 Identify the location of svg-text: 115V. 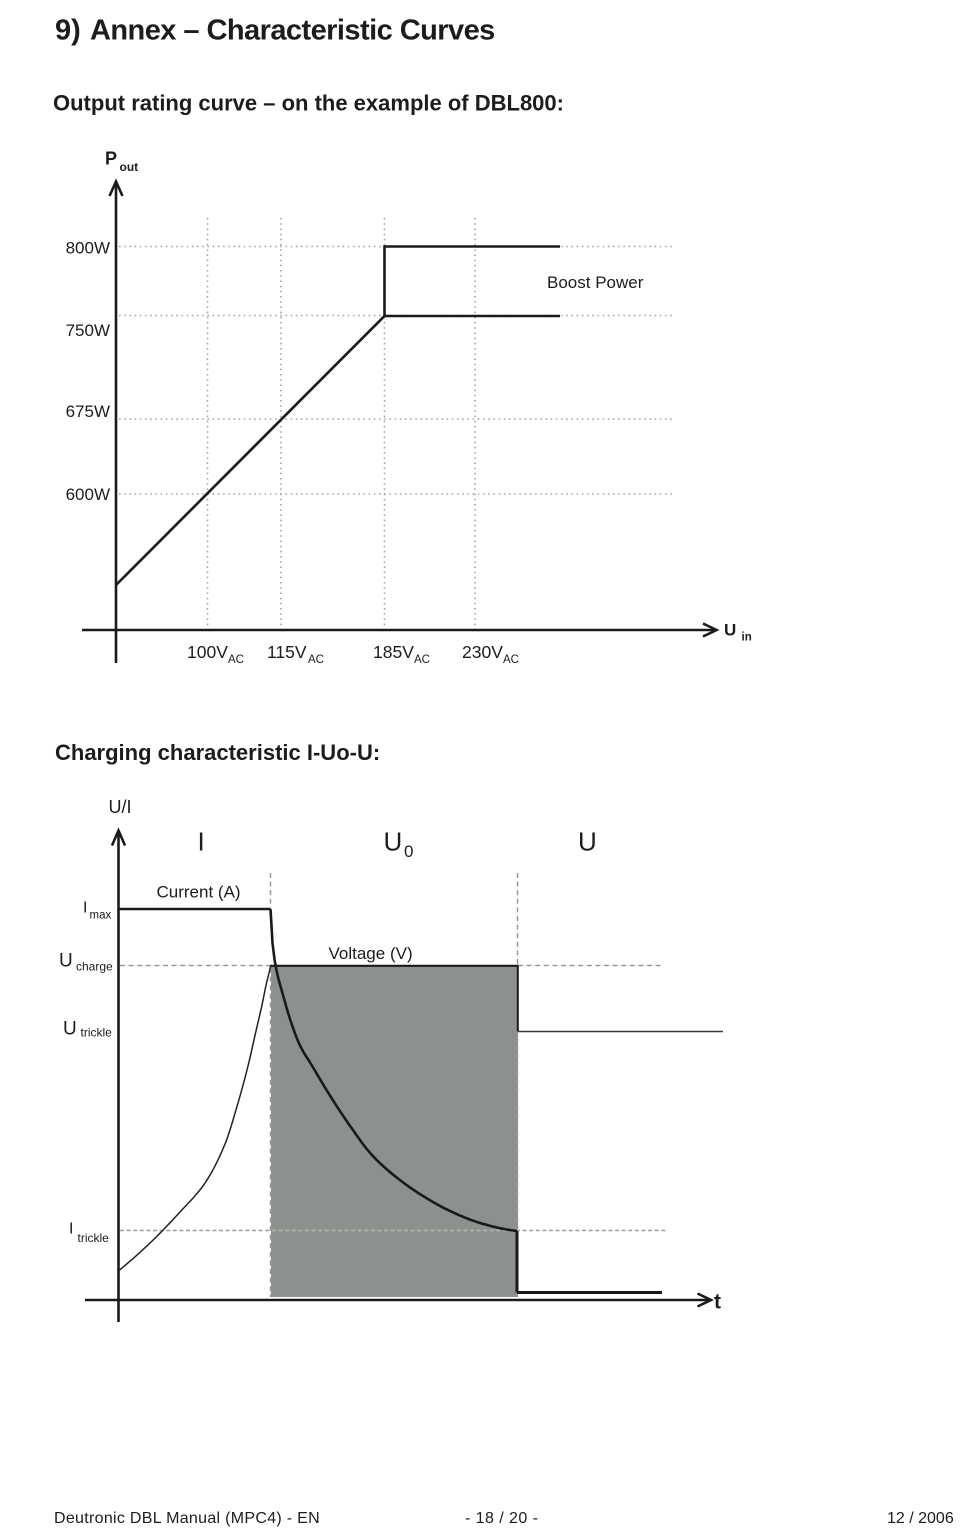
(287, 652).